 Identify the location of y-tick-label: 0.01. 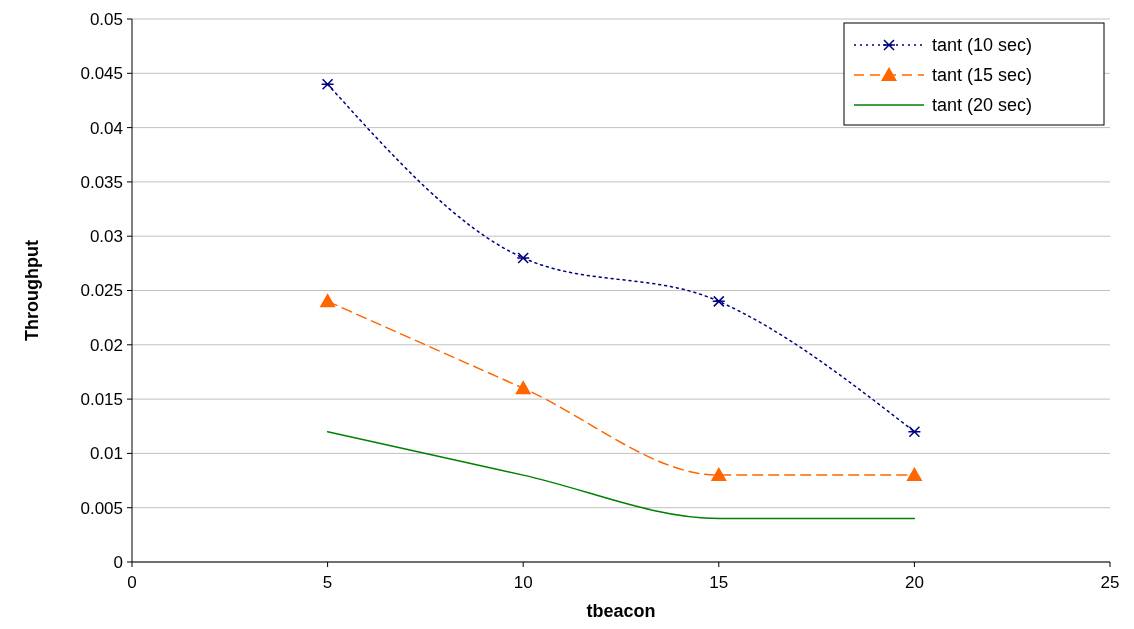
(106, 454).